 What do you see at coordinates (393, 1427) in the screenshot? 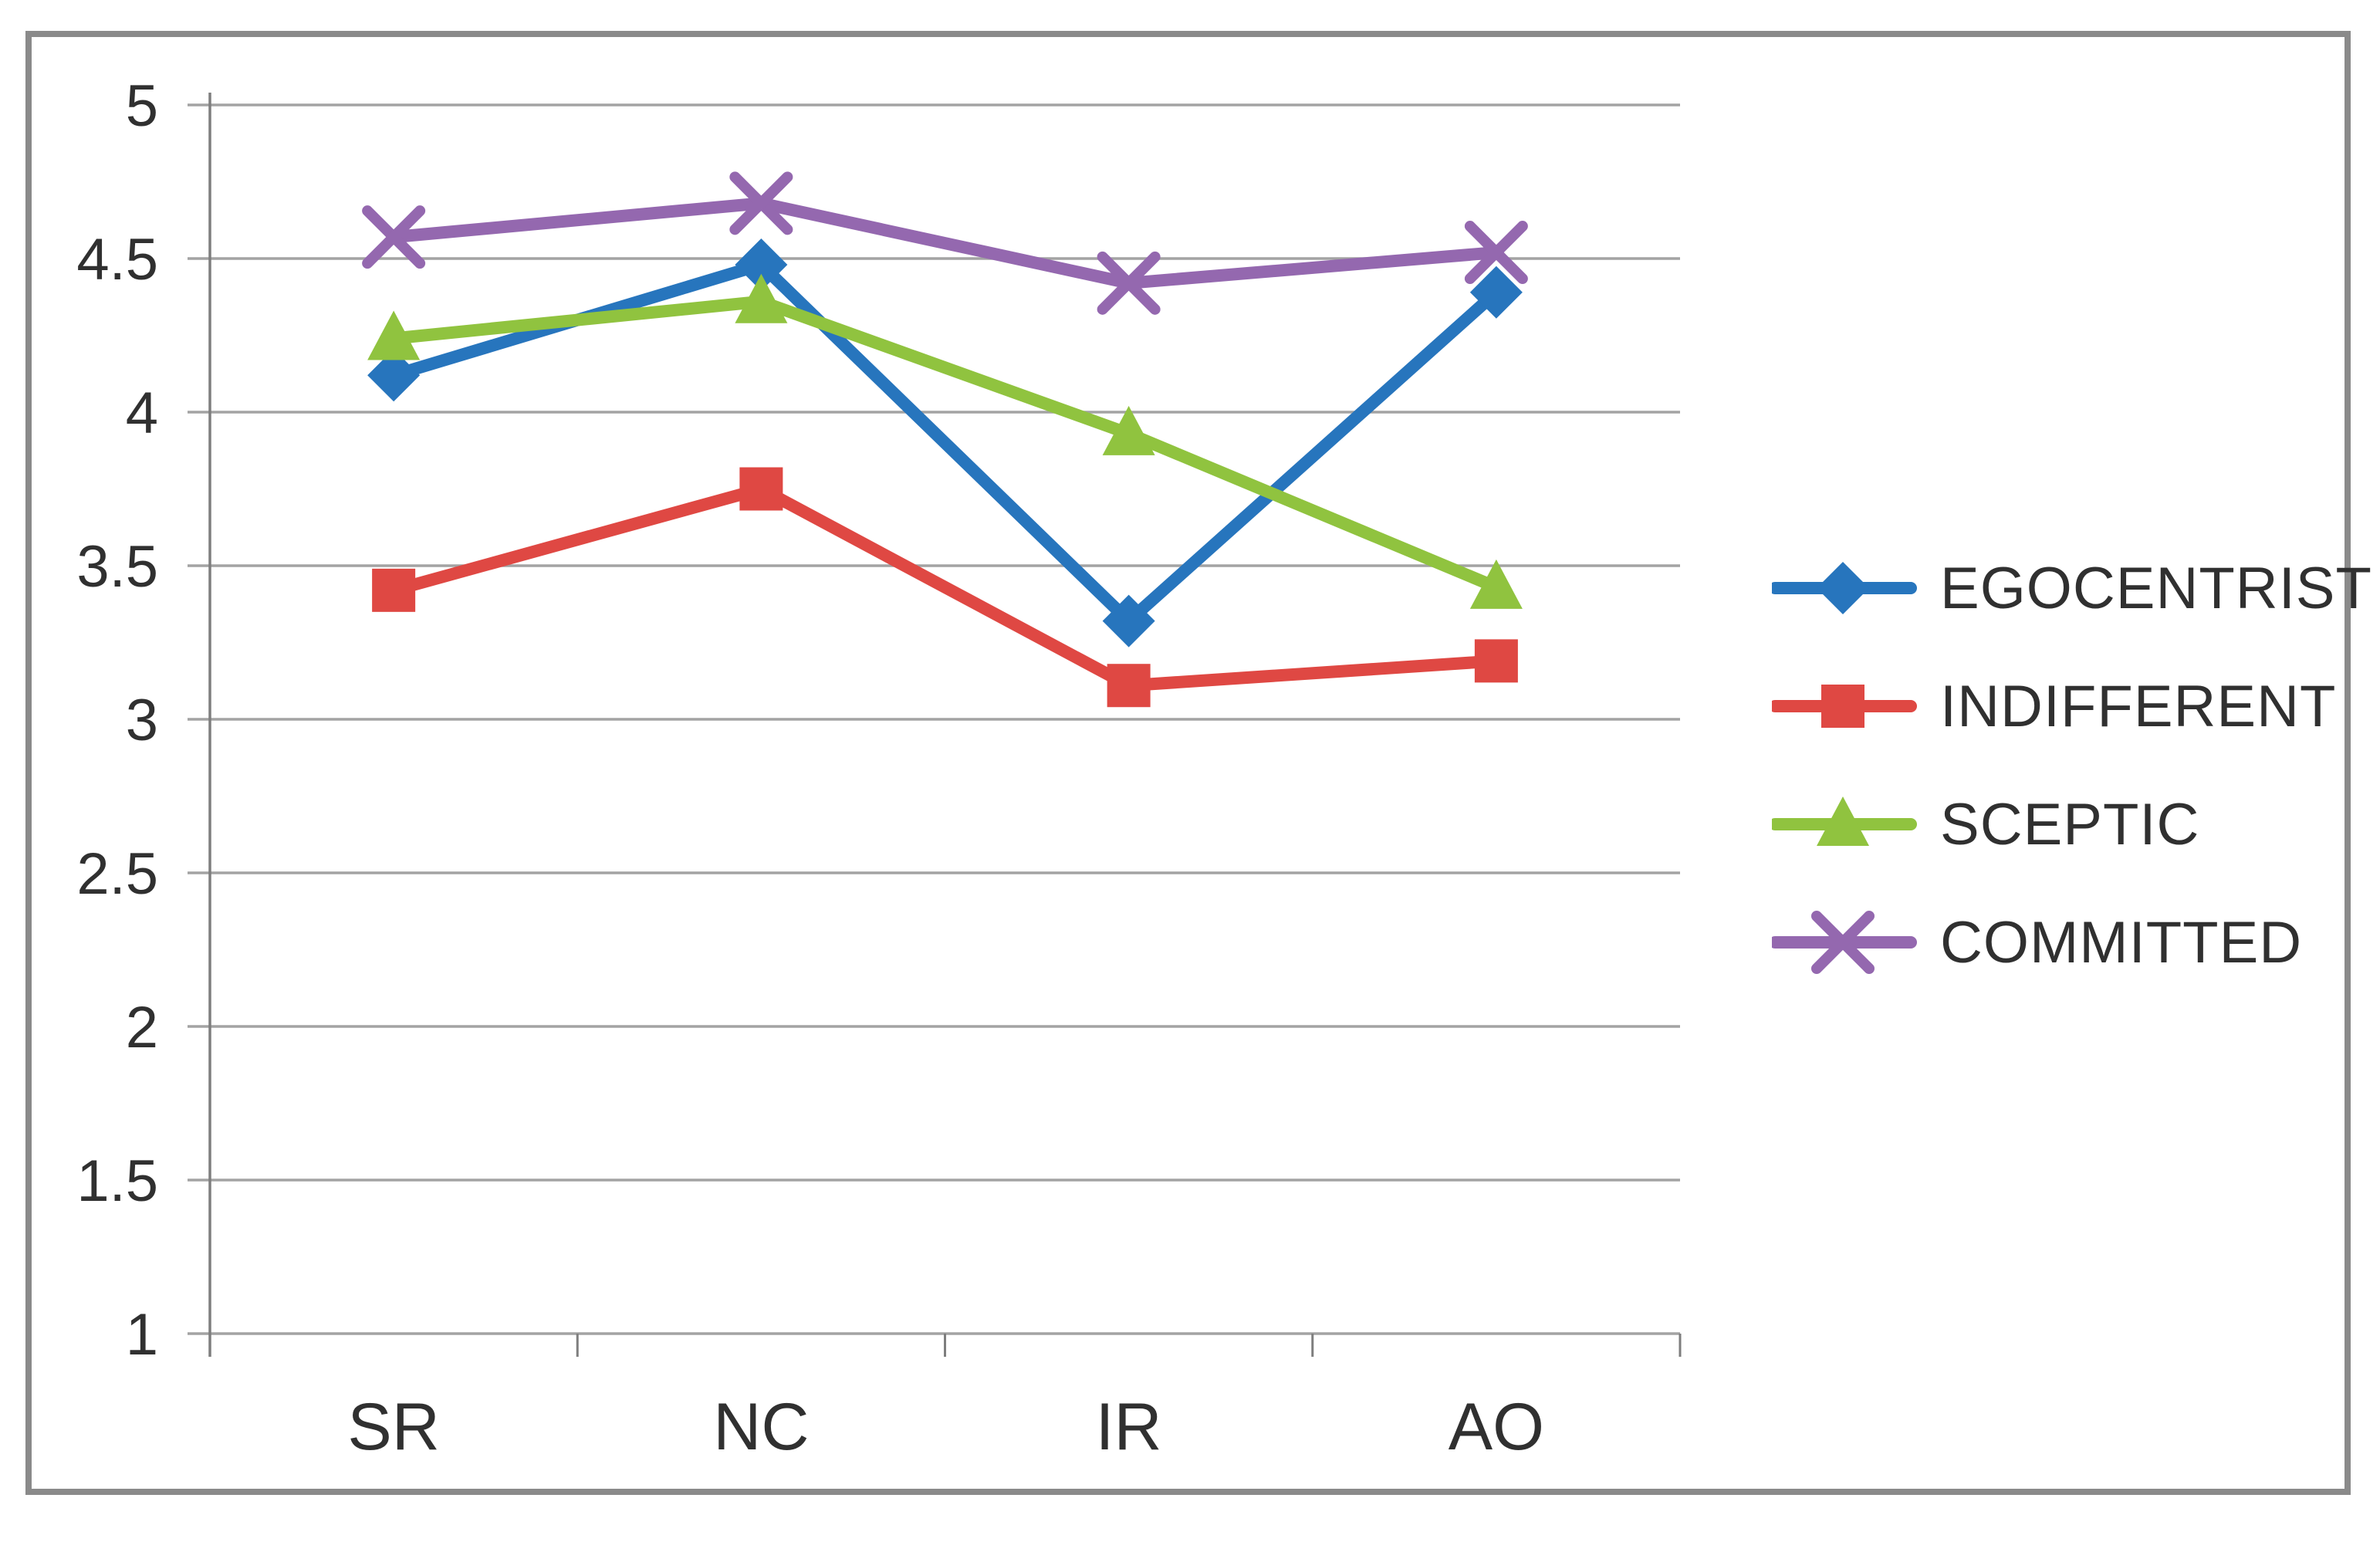
I see `x-tick-label-SR: SR` at bounding box center [393, 1427].